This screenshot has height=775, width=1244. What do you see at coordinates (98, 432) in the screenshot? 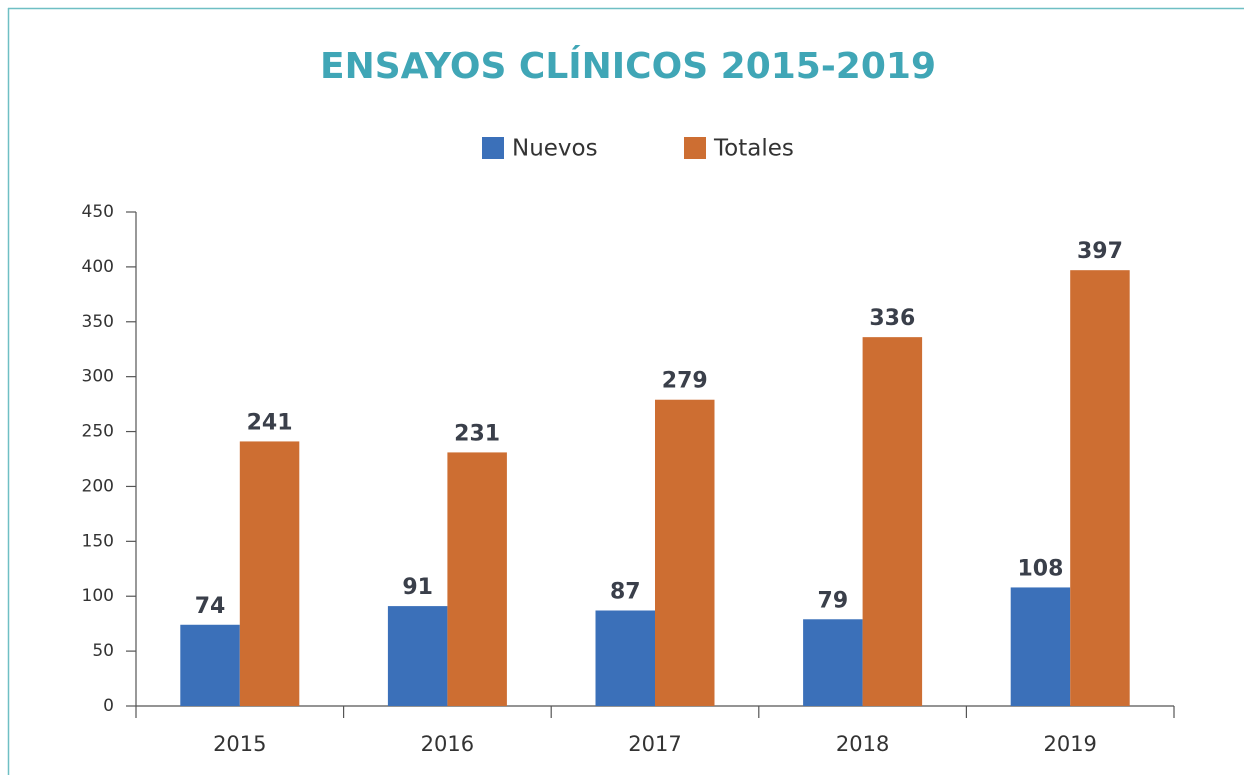
I see `y-tick-label: 250` at bounding box center [98, 432].